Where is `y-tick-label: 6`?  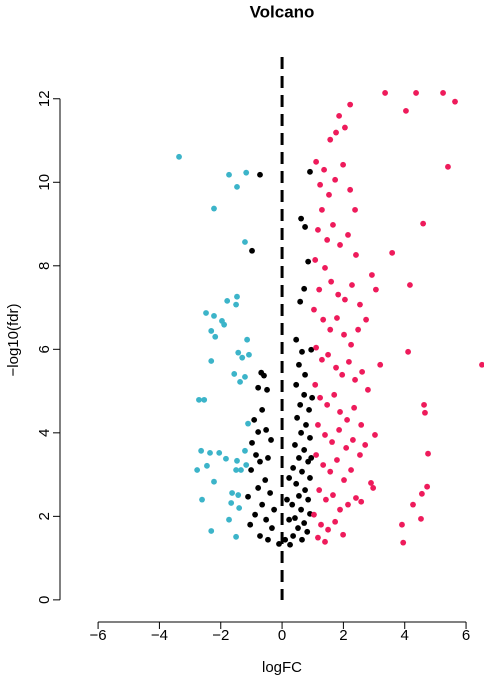
y-tick-label: 6 is located at coordinates (44, 349).